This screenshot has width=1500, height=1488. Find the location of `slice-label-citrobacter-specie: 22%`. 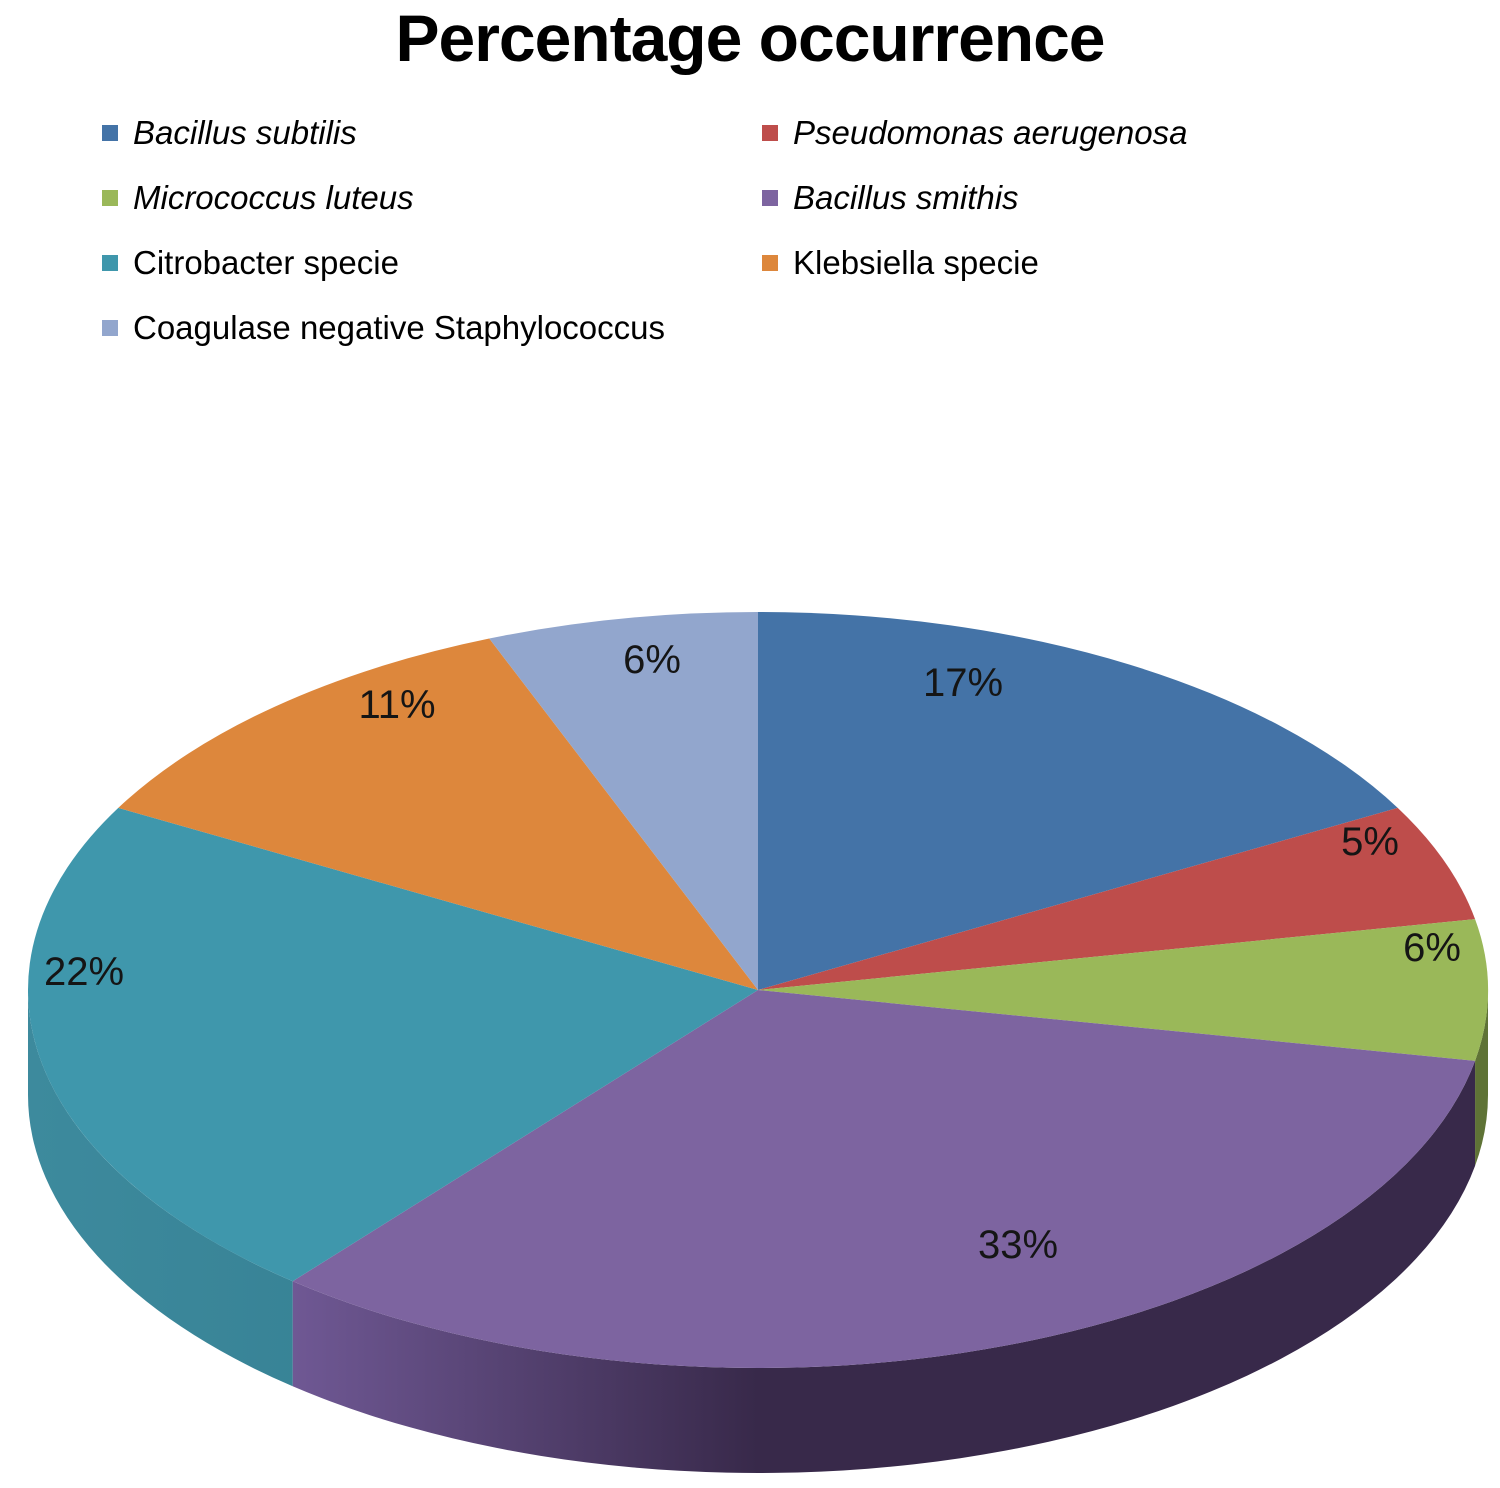

slice-label-citrobacter-specie: 22% is located at coordinates (84, 972).